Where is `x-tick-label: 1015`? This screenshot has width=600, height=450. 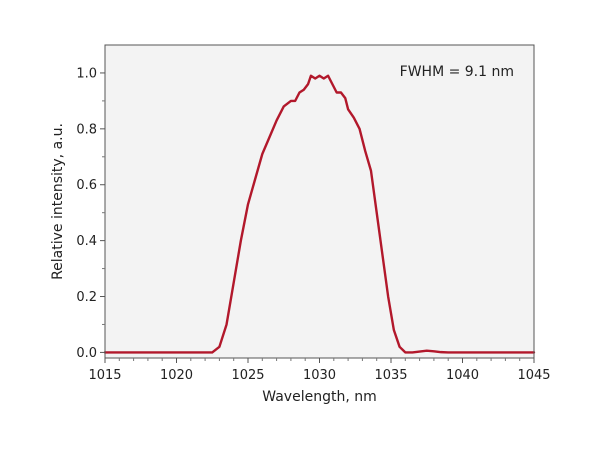
x-tick-label: 1015 is located at coordinates (104, 375).